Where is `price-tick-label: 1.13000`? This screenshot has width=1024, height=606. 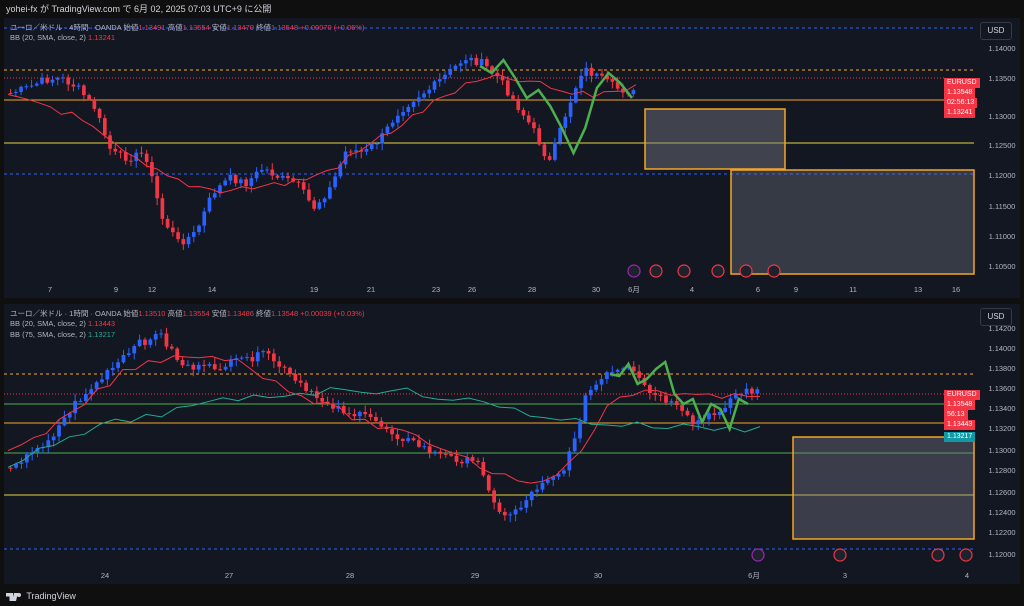 price-tick-label: 1.13000 is located at coordinates (1001, 450).